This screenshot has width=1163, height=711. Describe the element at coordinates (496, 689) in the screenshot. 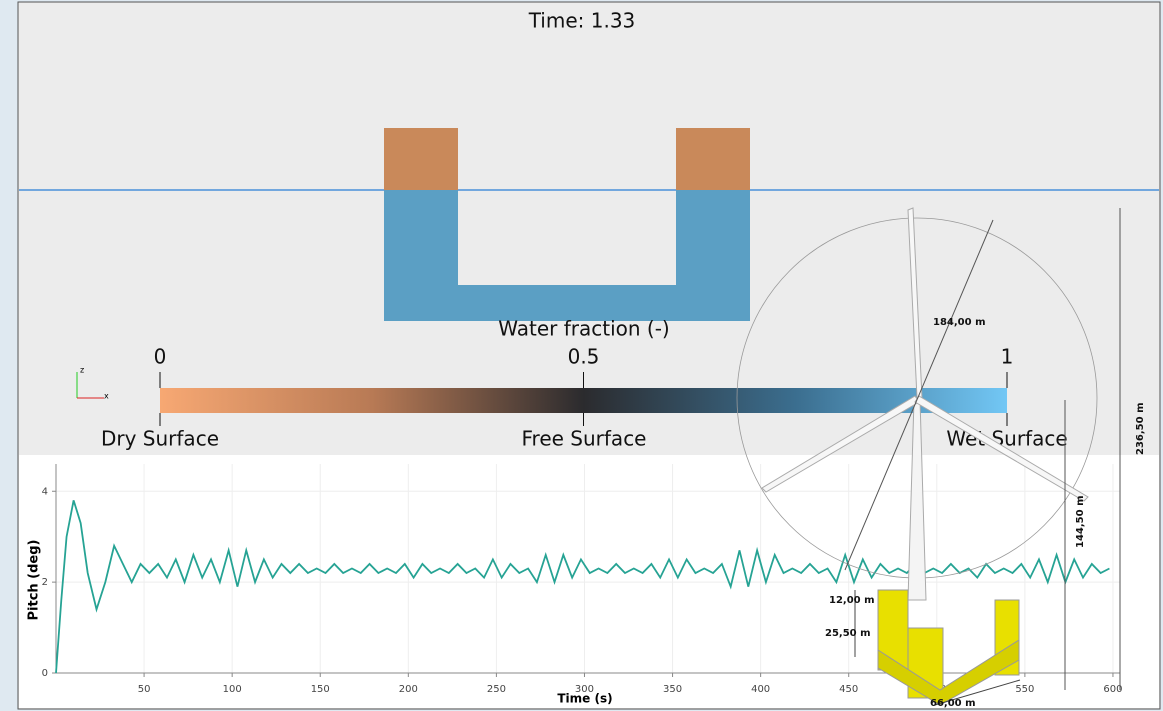

I see `x-tick-label: 250` at that location.